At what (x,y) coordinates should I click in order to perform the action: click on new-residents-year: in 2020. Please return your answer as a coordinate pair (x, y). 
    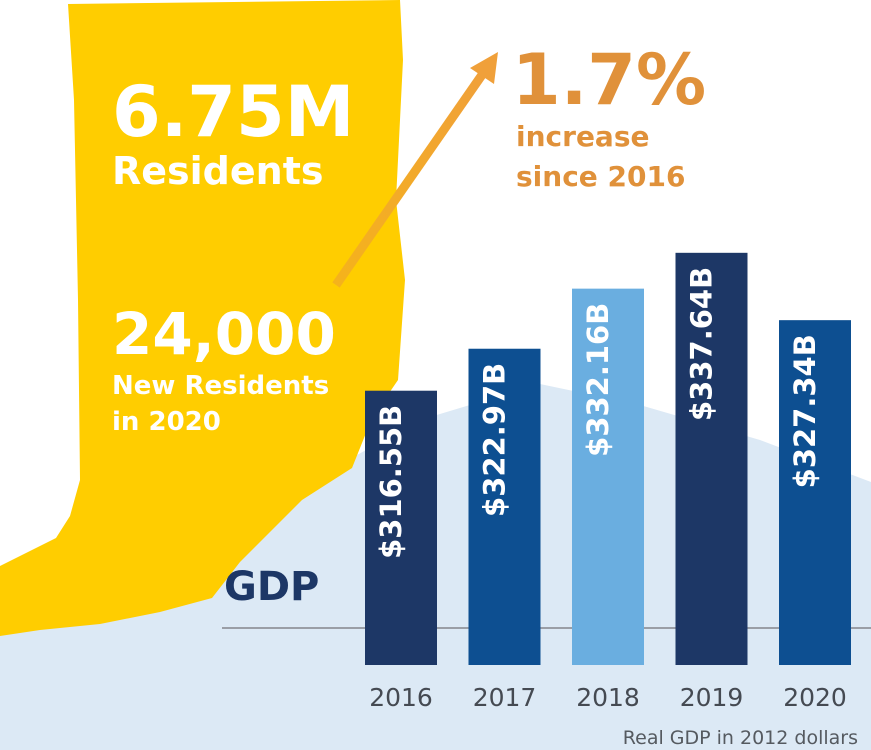
    Looking at the image, I should click on (166, 422).